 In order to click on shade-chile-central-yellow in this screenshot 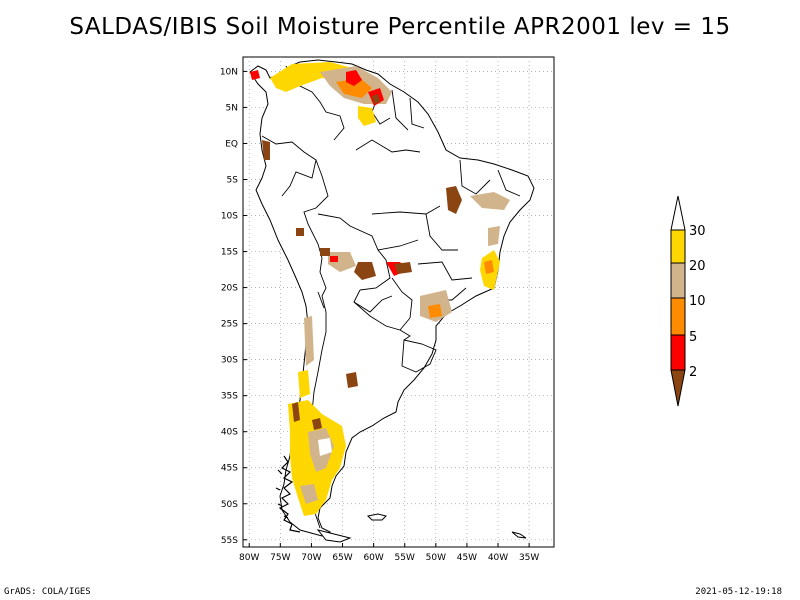, I will do `click(304, 384)`.